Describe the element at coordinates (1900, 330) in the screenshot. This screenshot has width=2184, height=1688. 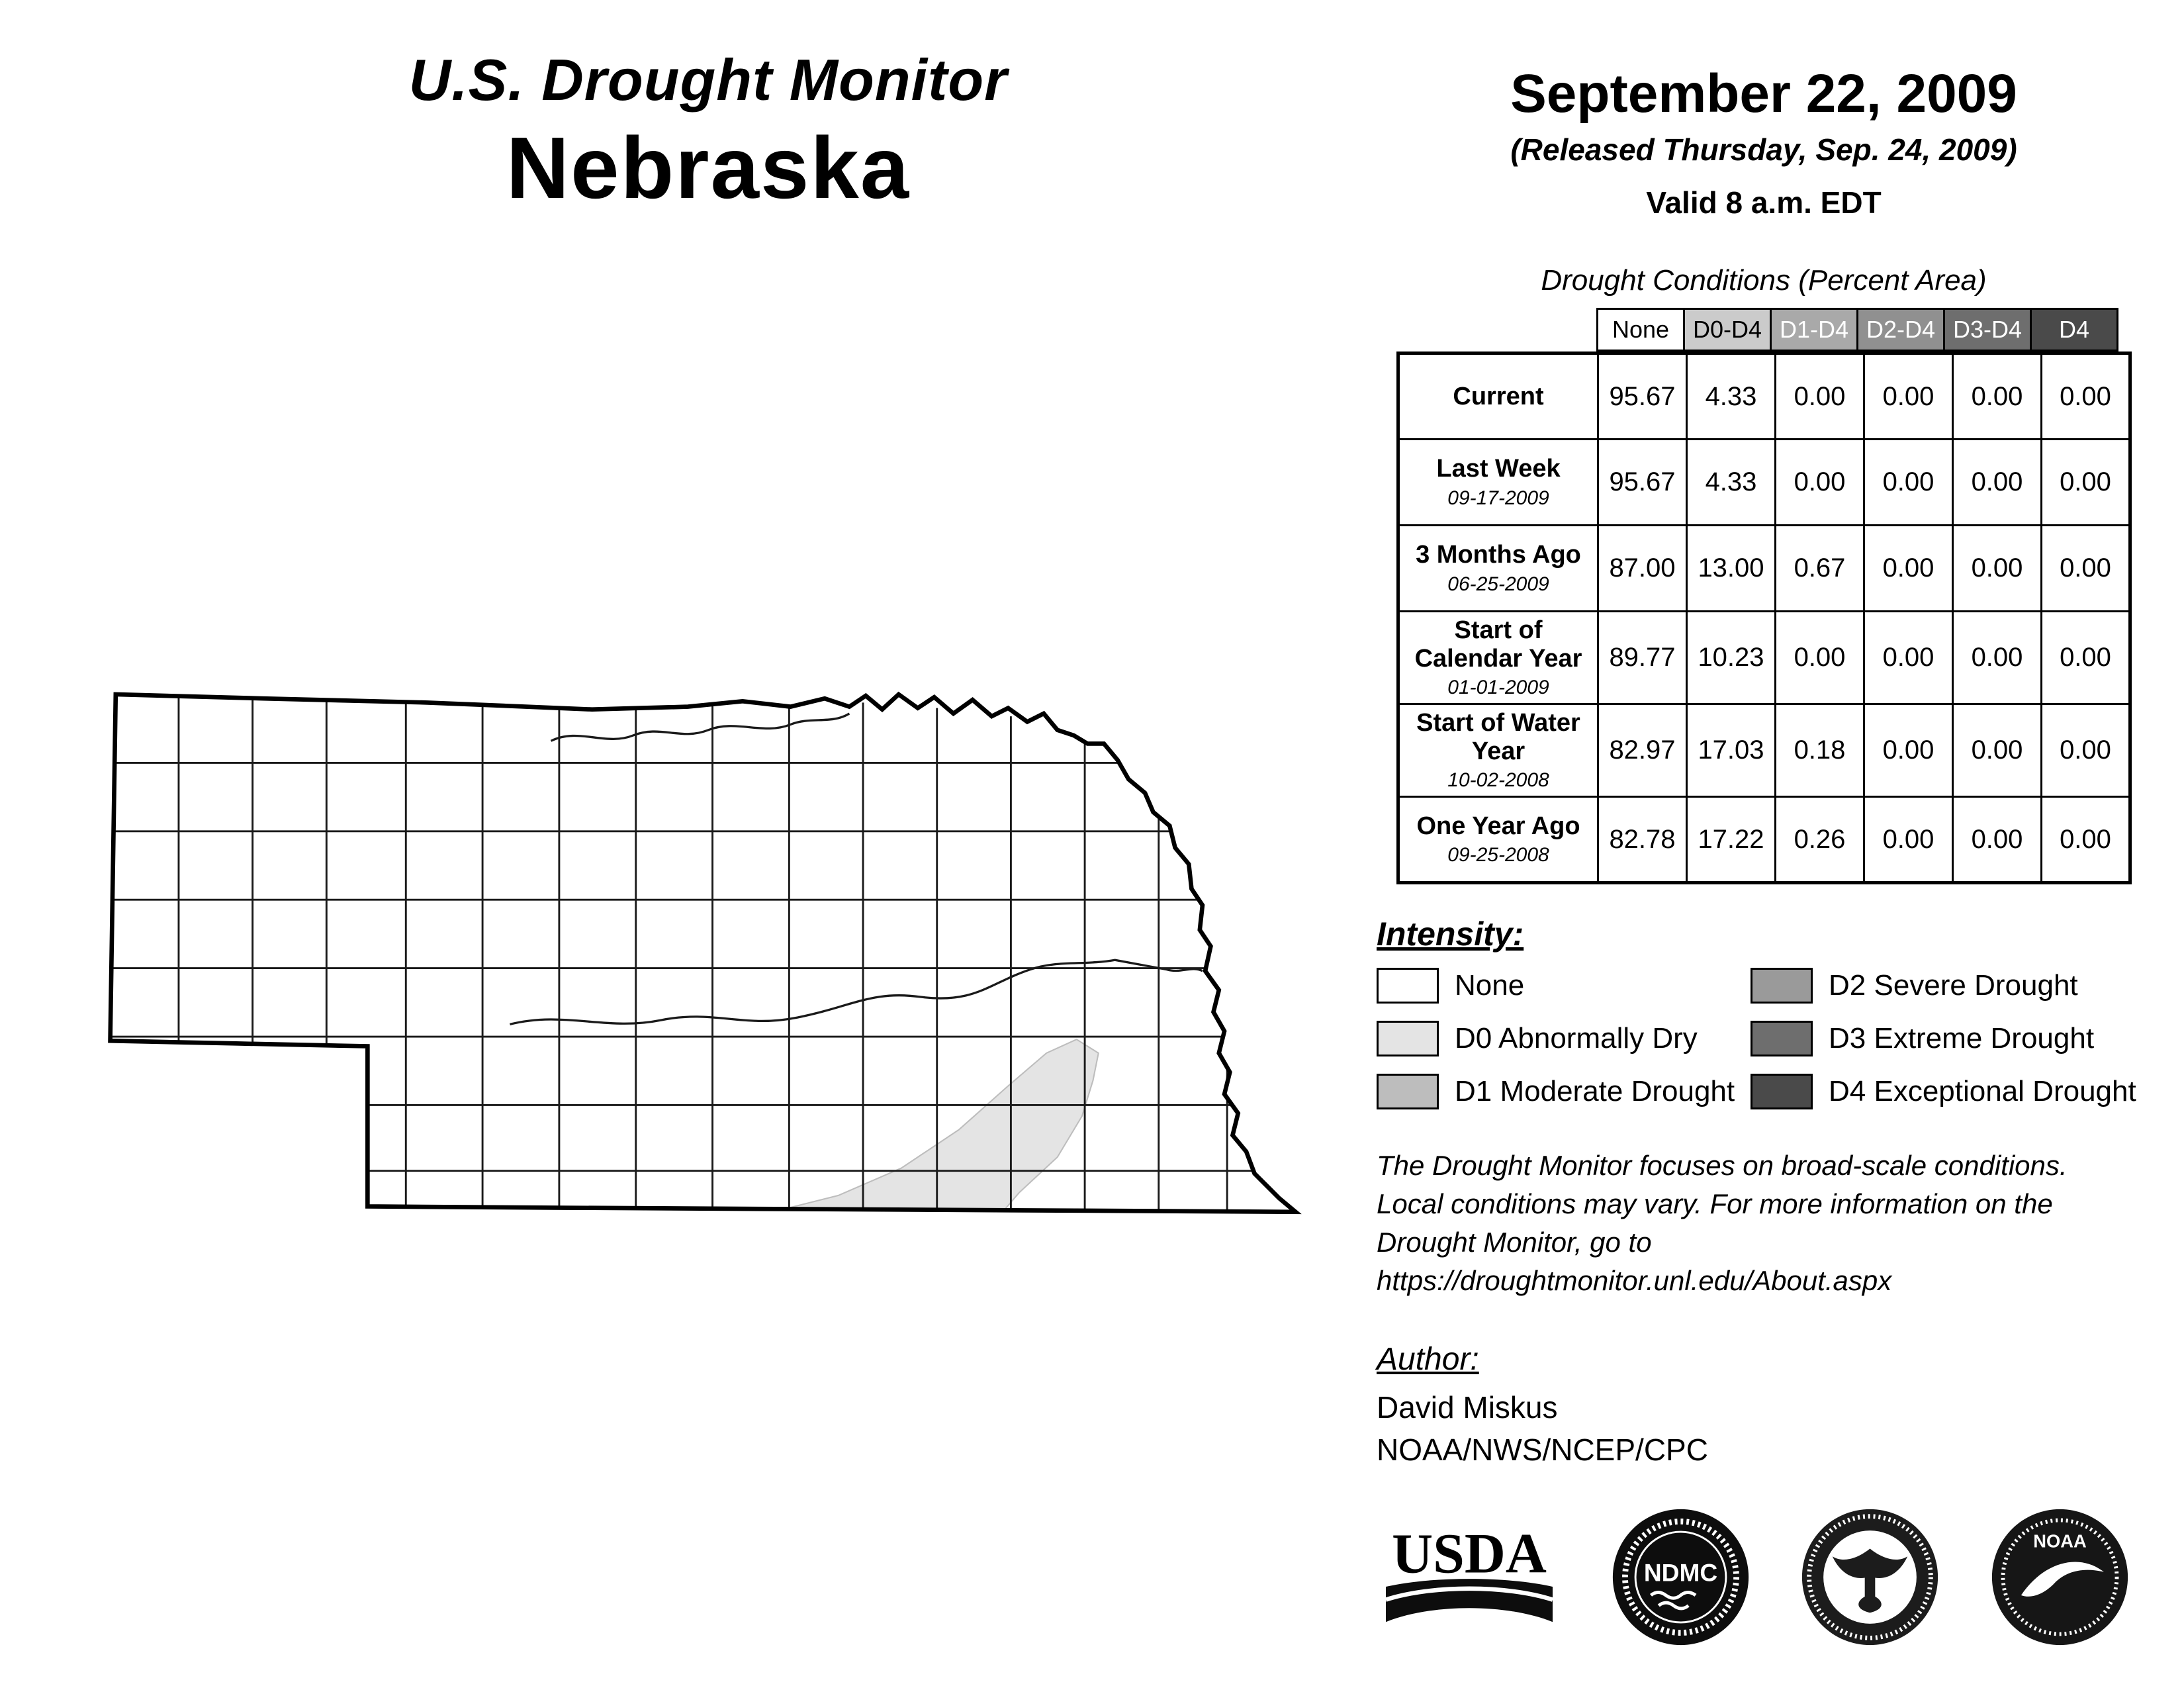
I see `col-header-d2d4: D2-D4` at that location.